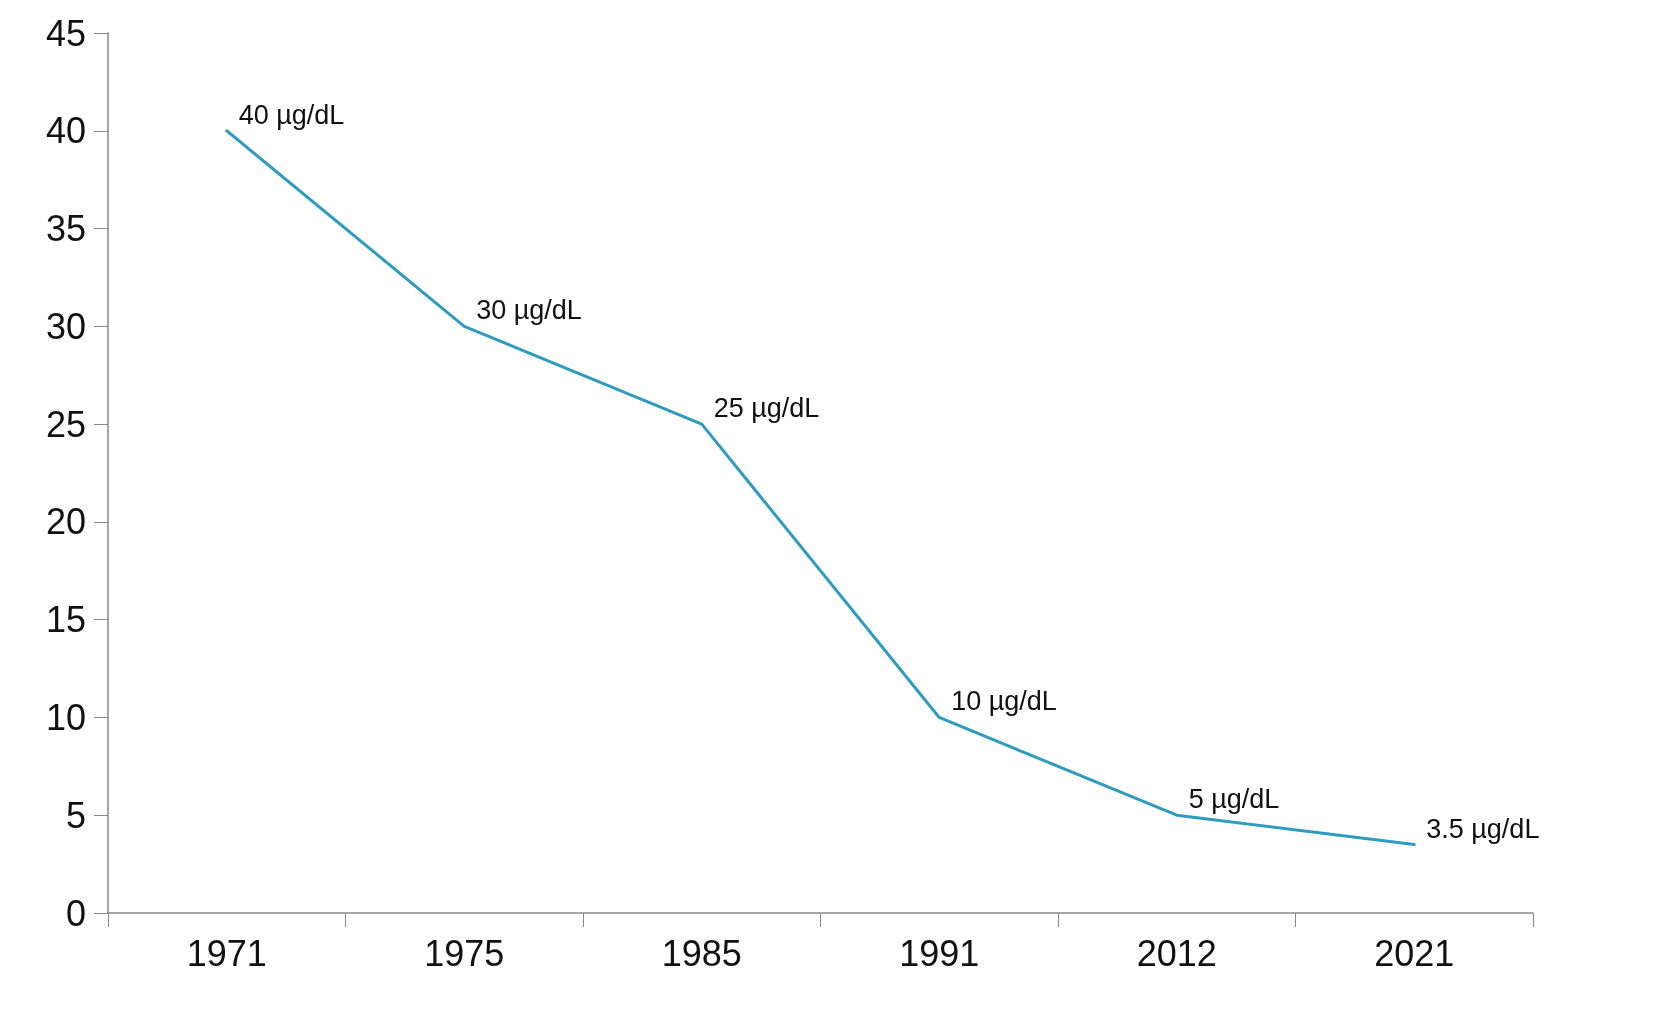 This screenshot has height=1020, width=1658. What do you see at coordinates (766, 408) in the screenshot?
I see `data-label: 25 µg/dL` at bounding box center [766, 408].